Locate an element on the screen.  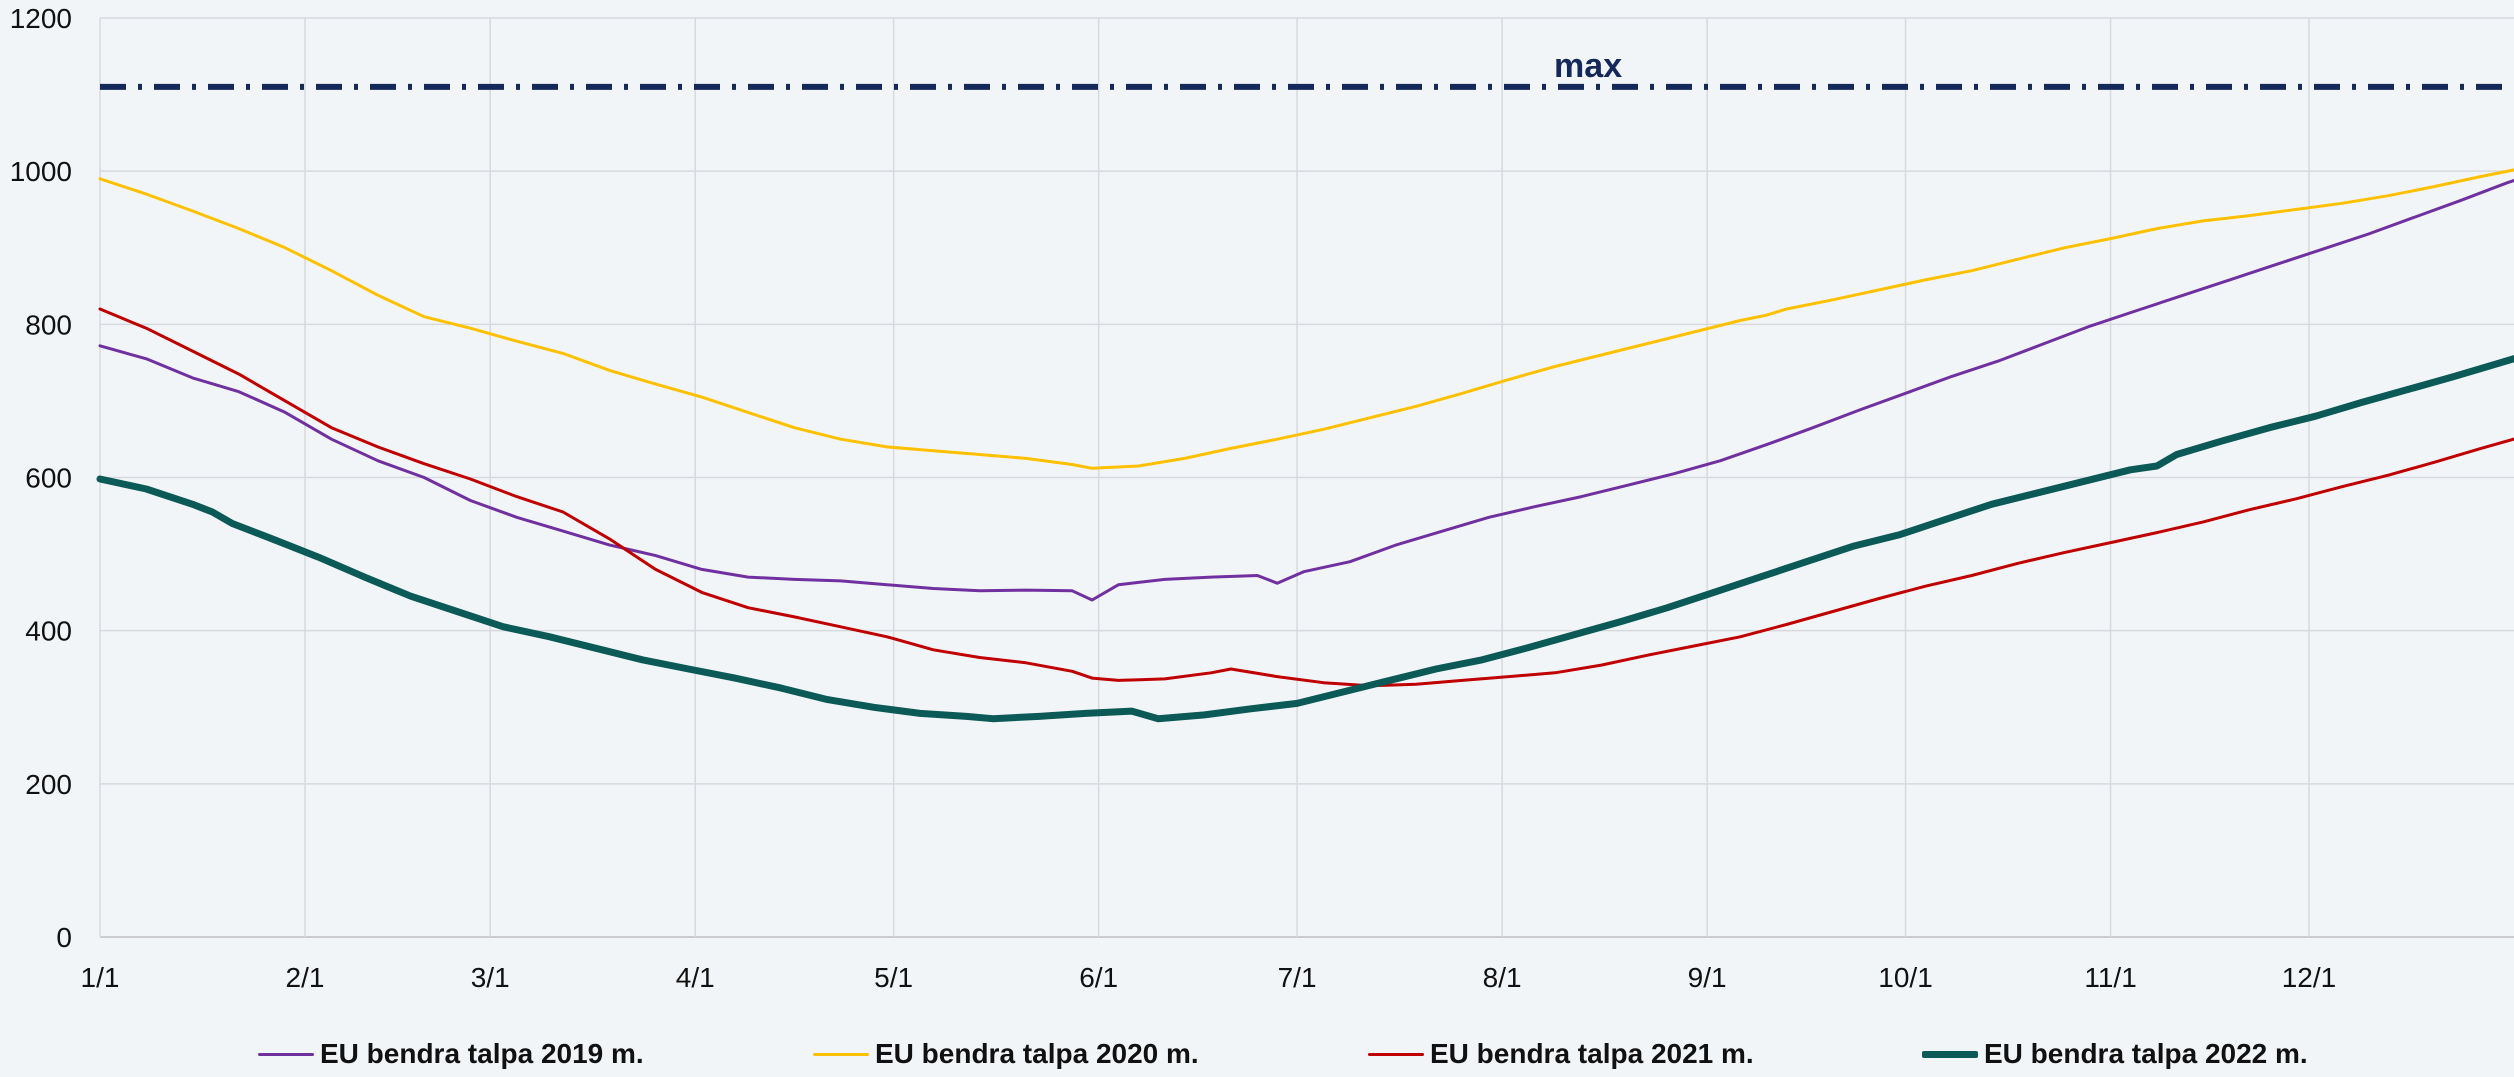
x-tick-label: 2/1 is located at coordinates (305, 977).